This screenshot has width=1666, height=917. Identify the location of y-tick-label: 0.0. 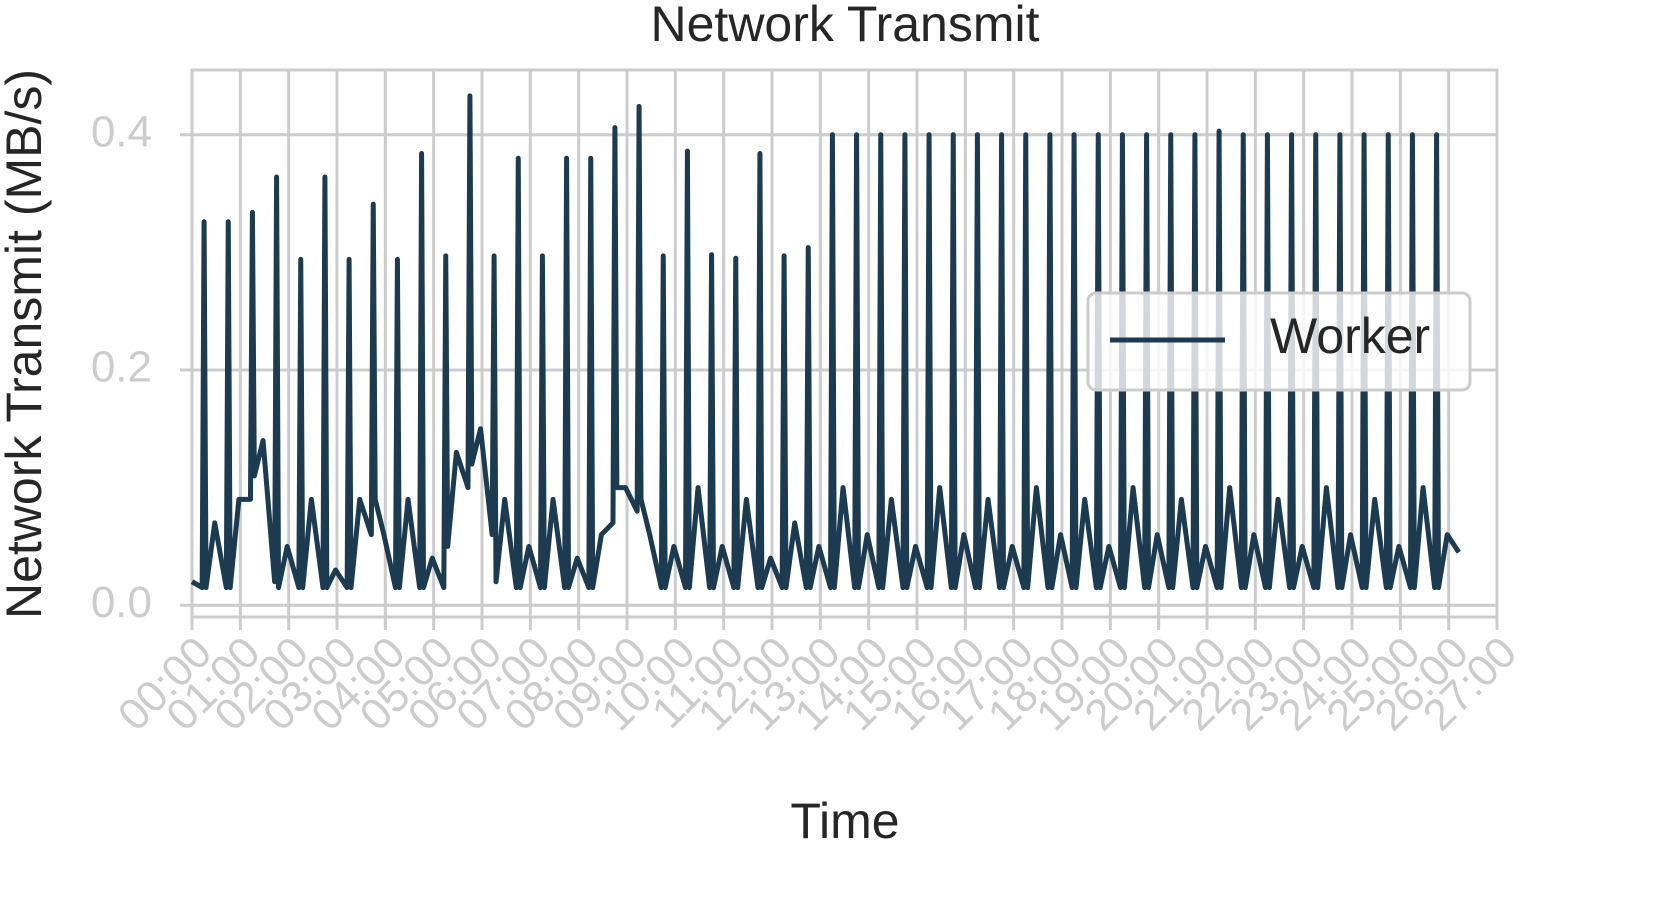
(121, 602).